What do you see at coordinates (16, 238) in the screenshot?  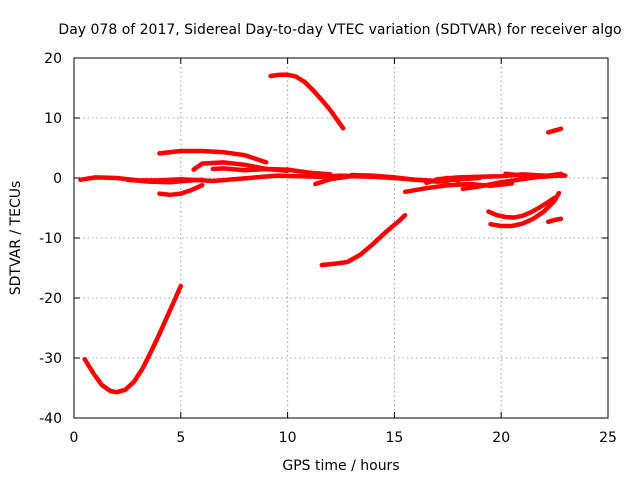 I see `y-axis-label: SDTVAR / TECUs` at bounding box center [16, 238].